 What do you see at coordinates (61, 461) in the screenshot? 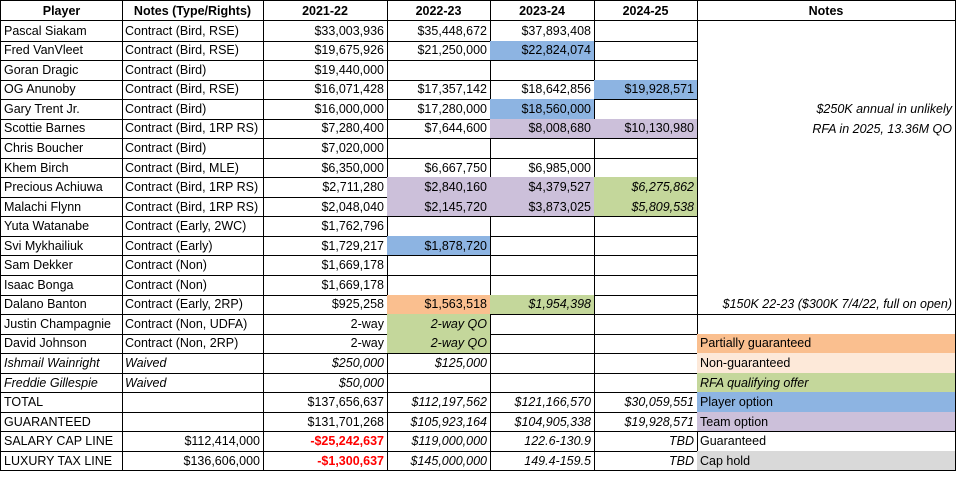
I see `row-label: LUXURY TAX LINE` at bounding box center [61, 461].